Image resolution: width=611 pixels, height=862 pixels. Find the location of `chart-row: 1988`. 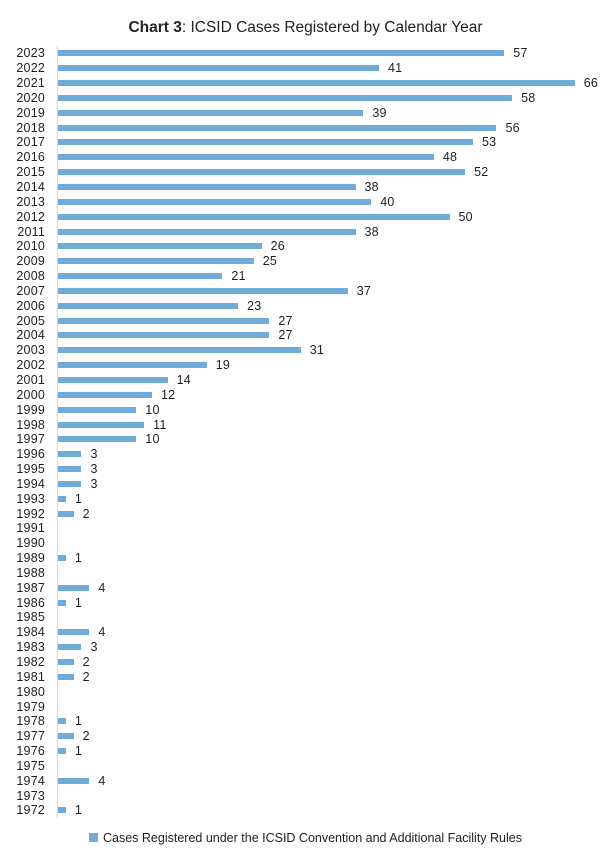

chart-row: 1988 is located at coordinates (305, 573).